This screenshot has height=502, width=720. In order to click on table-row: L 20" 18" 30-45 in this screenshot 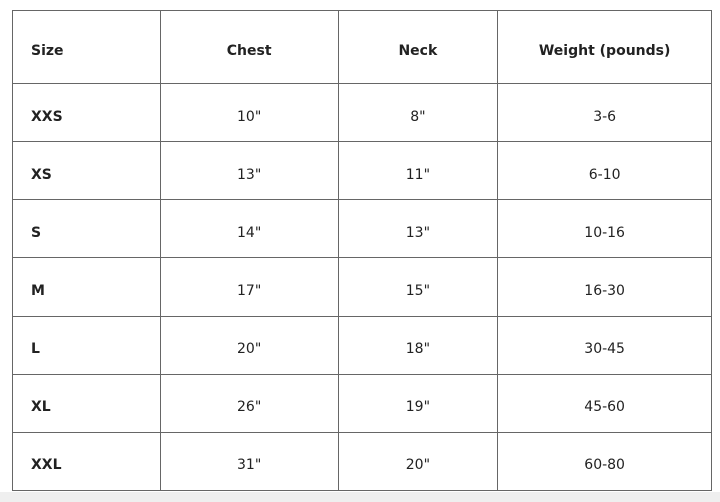, I will do `click(362, 345)`.